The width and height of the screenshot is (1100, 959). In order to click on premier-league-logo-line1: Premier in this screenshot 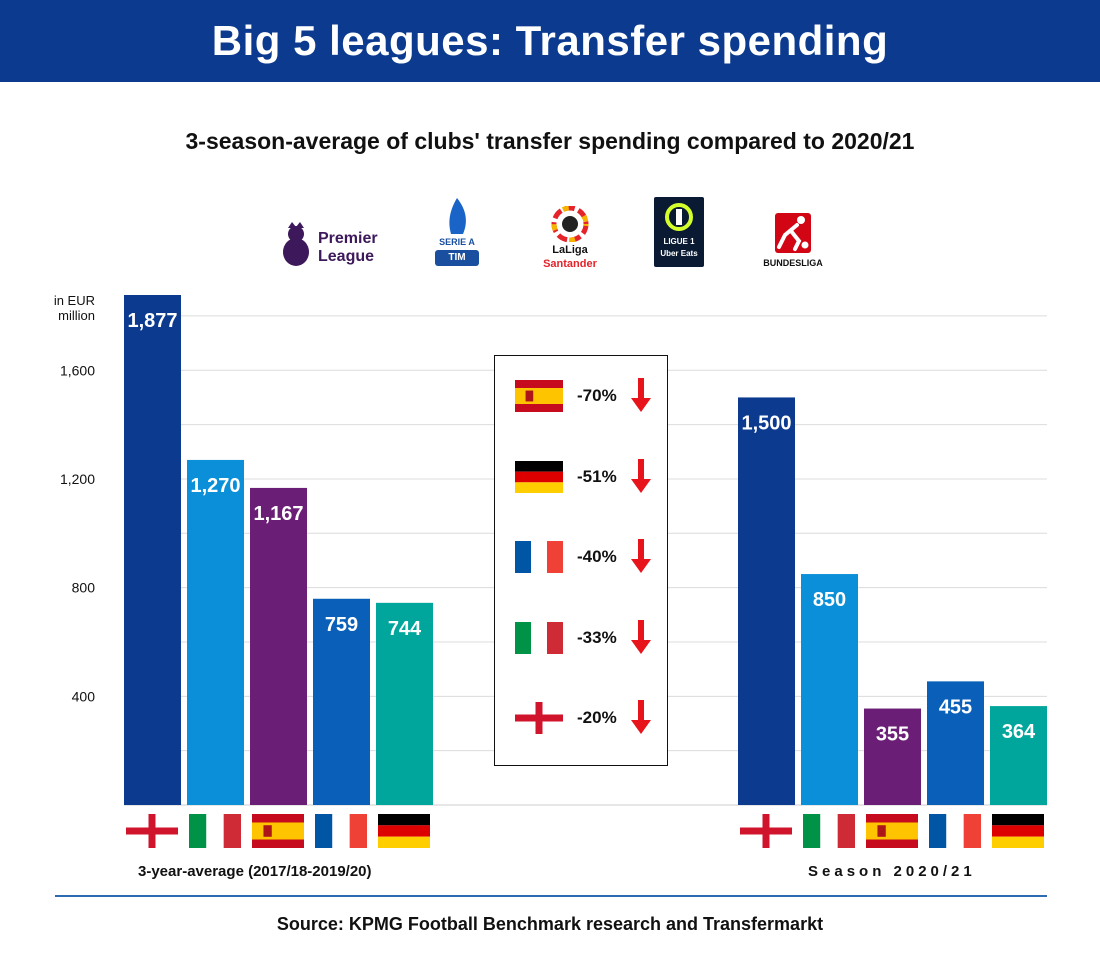, I will do `click(348, 238)`.